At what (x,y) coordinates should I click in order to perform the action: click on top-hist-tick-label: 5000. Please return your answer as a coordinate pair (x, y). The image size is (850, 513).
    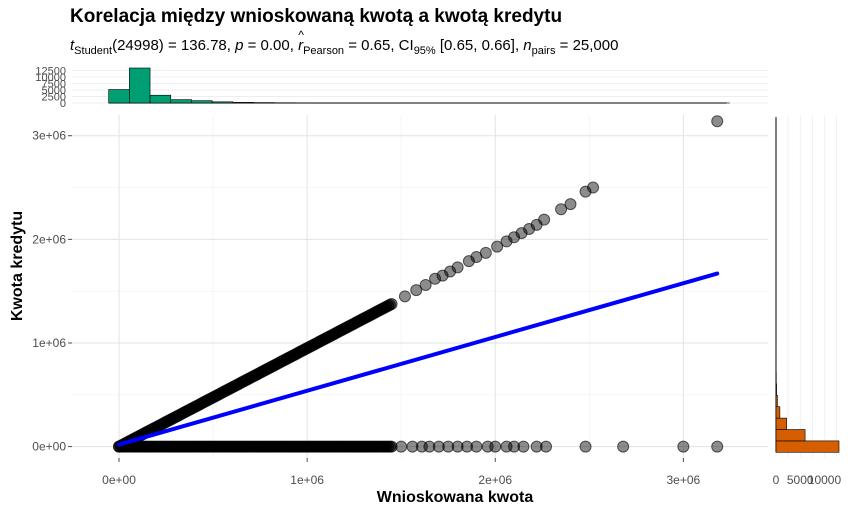
    Looking at the image, I should click on (54, 91).